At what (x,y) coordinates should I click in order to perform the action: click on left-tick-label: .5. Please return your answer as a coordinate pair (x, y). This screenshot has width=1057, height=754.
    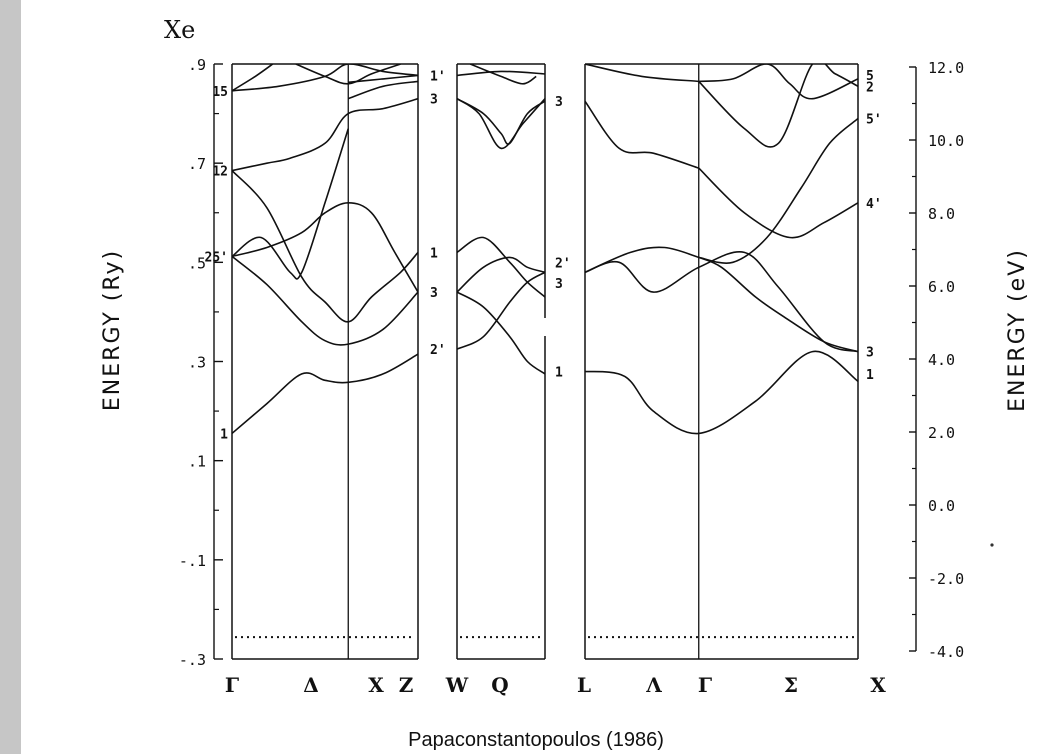
    Looking at the image, I should click on (197, 263).